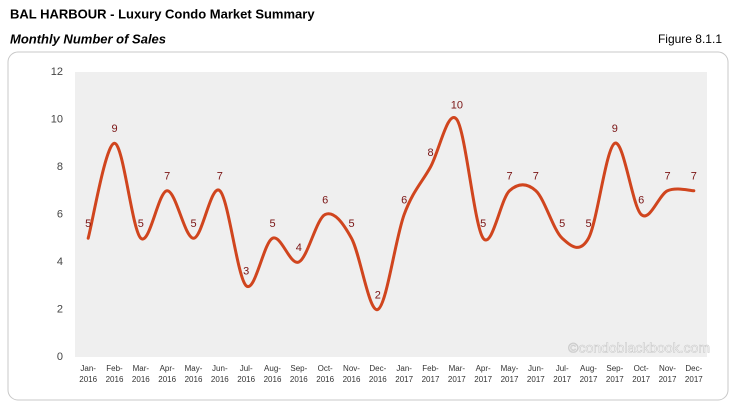 The image size is (737, 408). I want to click on x-tick-label: Feb- 2016, so click(115, 374).